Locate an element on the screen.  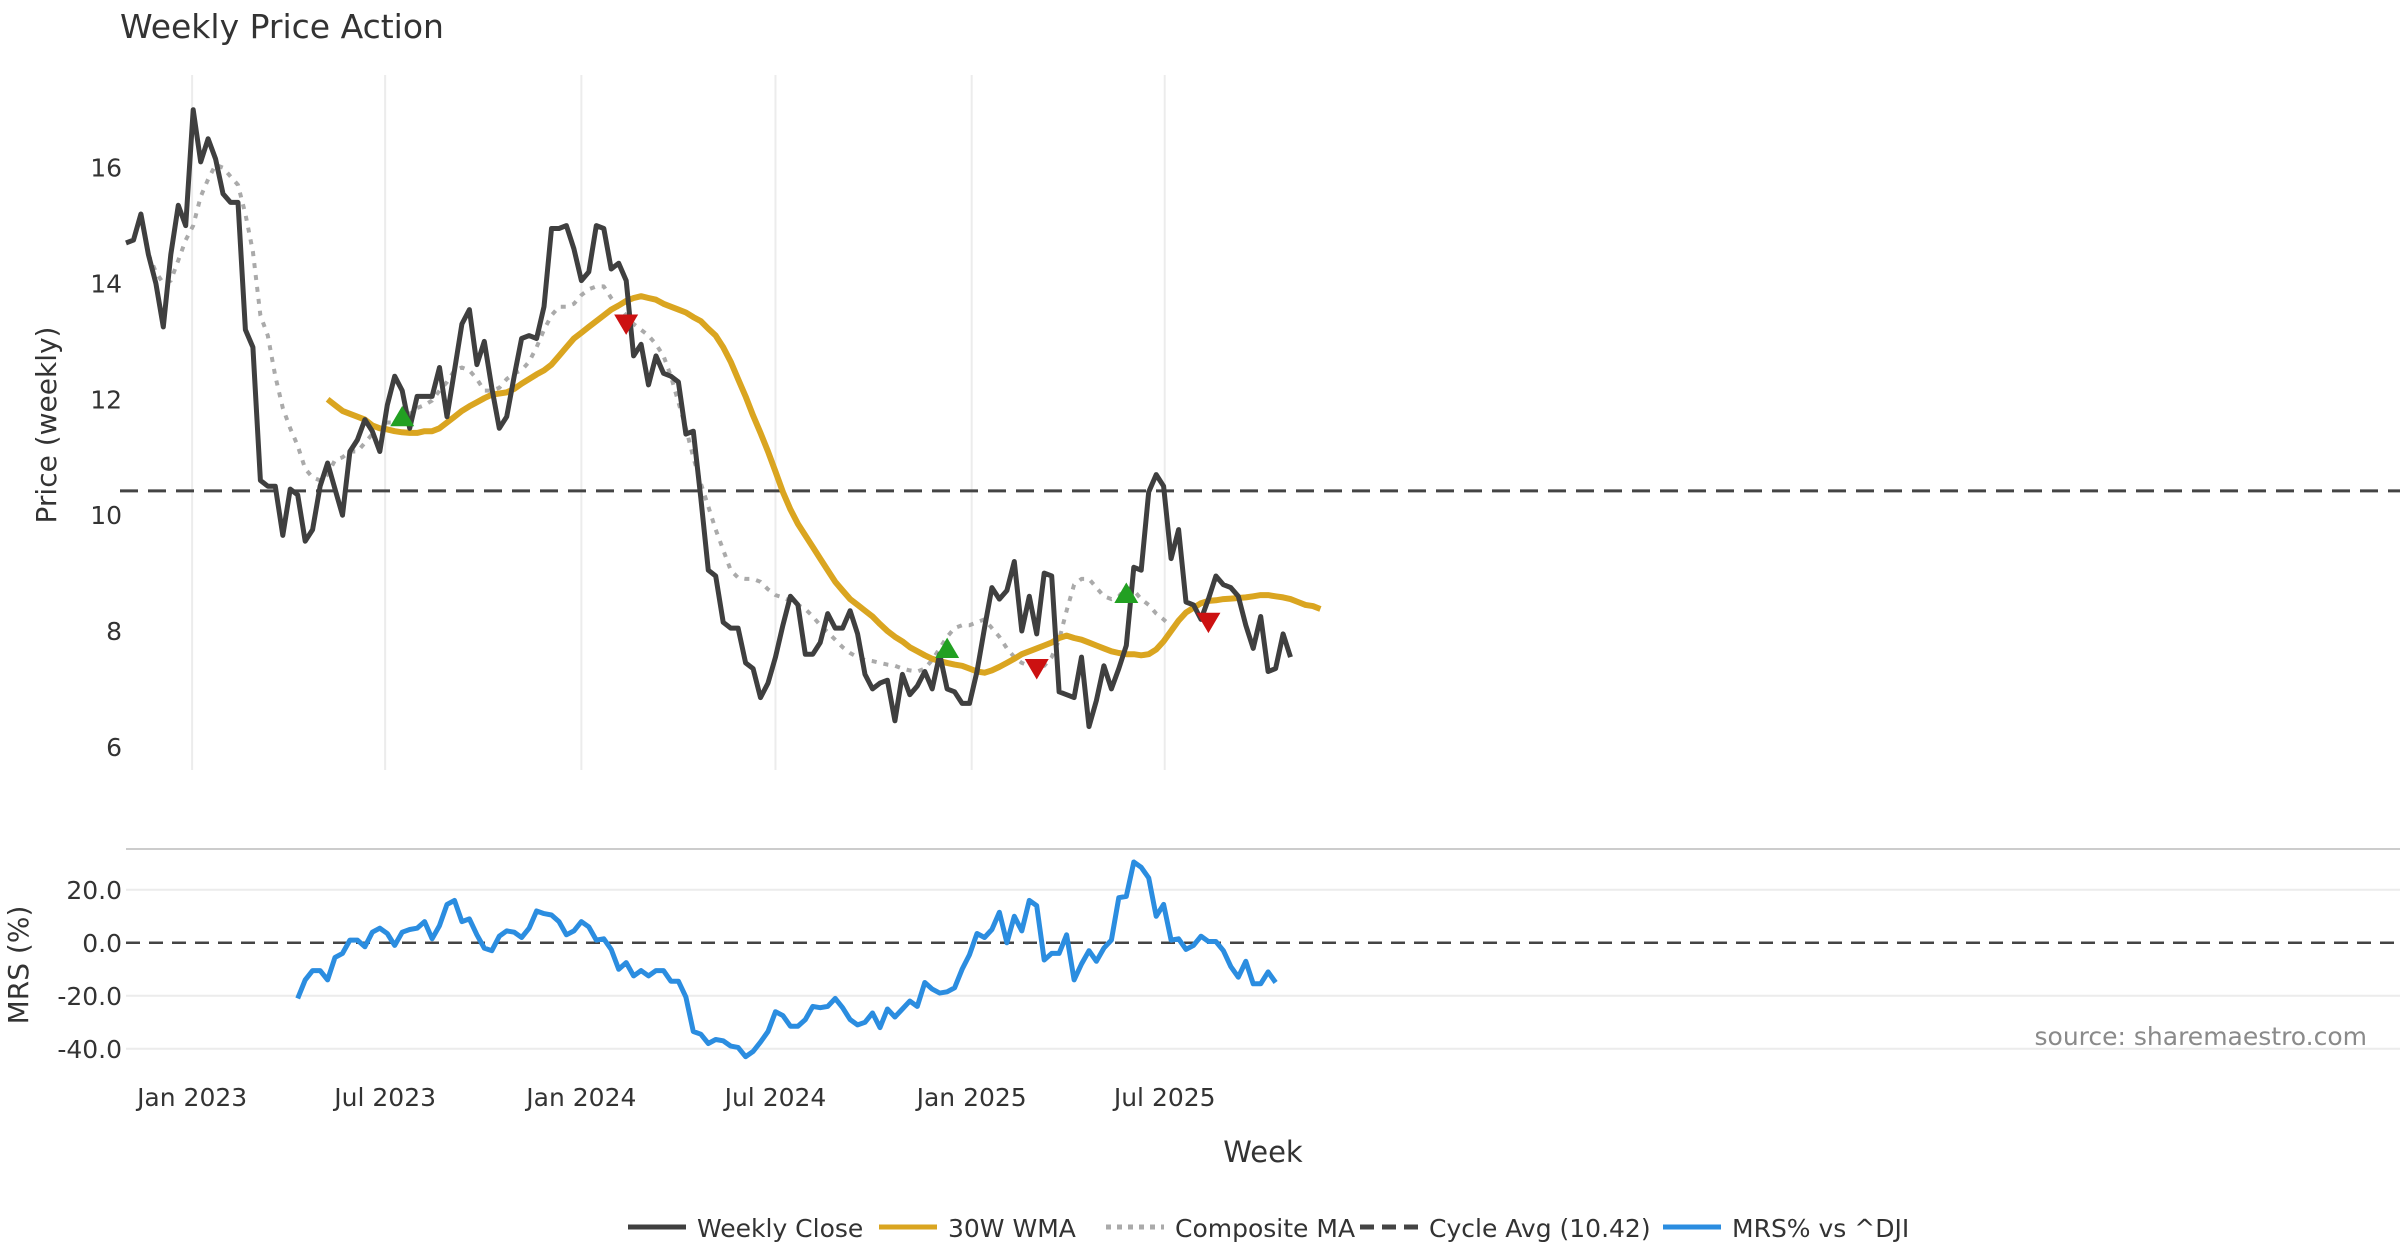
mrs-y-ticks: -40.0 -20.0 0.0 20.0 is located at coordinates (89, 970).